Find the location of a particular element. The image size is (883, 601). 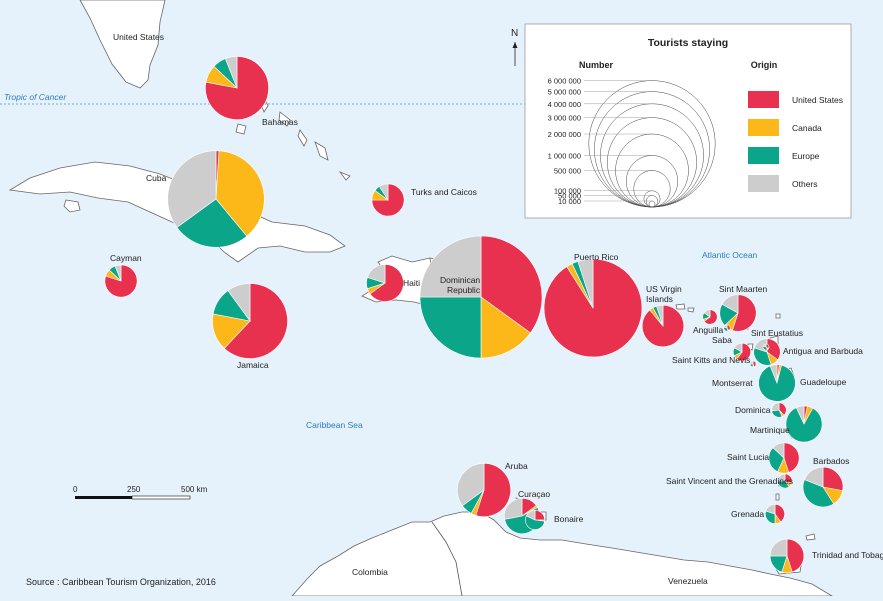

legend-size-label-8: 100 000 is located at coordinates (567, 191).